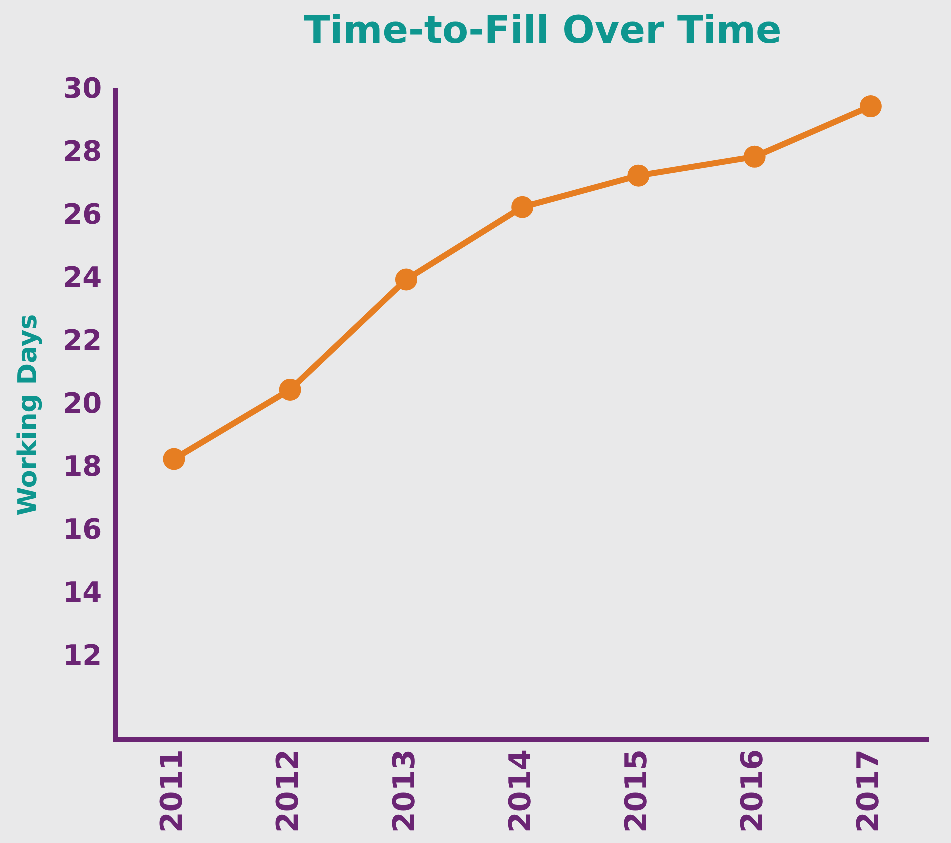 The image size is (951, 843). What do you see at coordinates (288, 792) in the screenshot?
I see `x-tick-label: 2012` at bounding box center [288, 792].